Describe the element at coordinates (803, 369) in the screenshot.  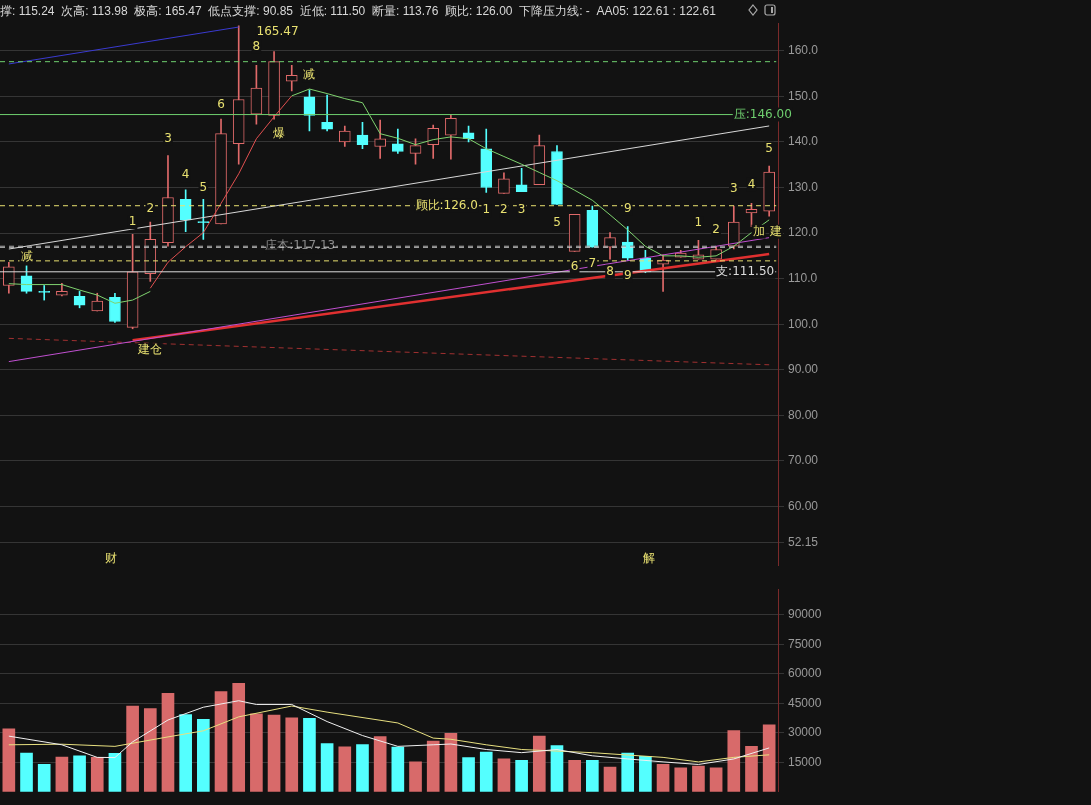
I see `y-tick-label: 90.00` at that location.